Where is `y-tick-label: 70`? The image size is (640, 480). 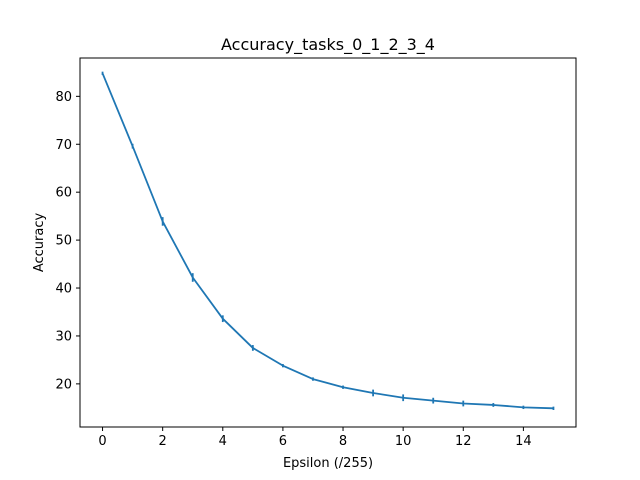
y-tick-label: 70 is located at coordinates (63, 145).